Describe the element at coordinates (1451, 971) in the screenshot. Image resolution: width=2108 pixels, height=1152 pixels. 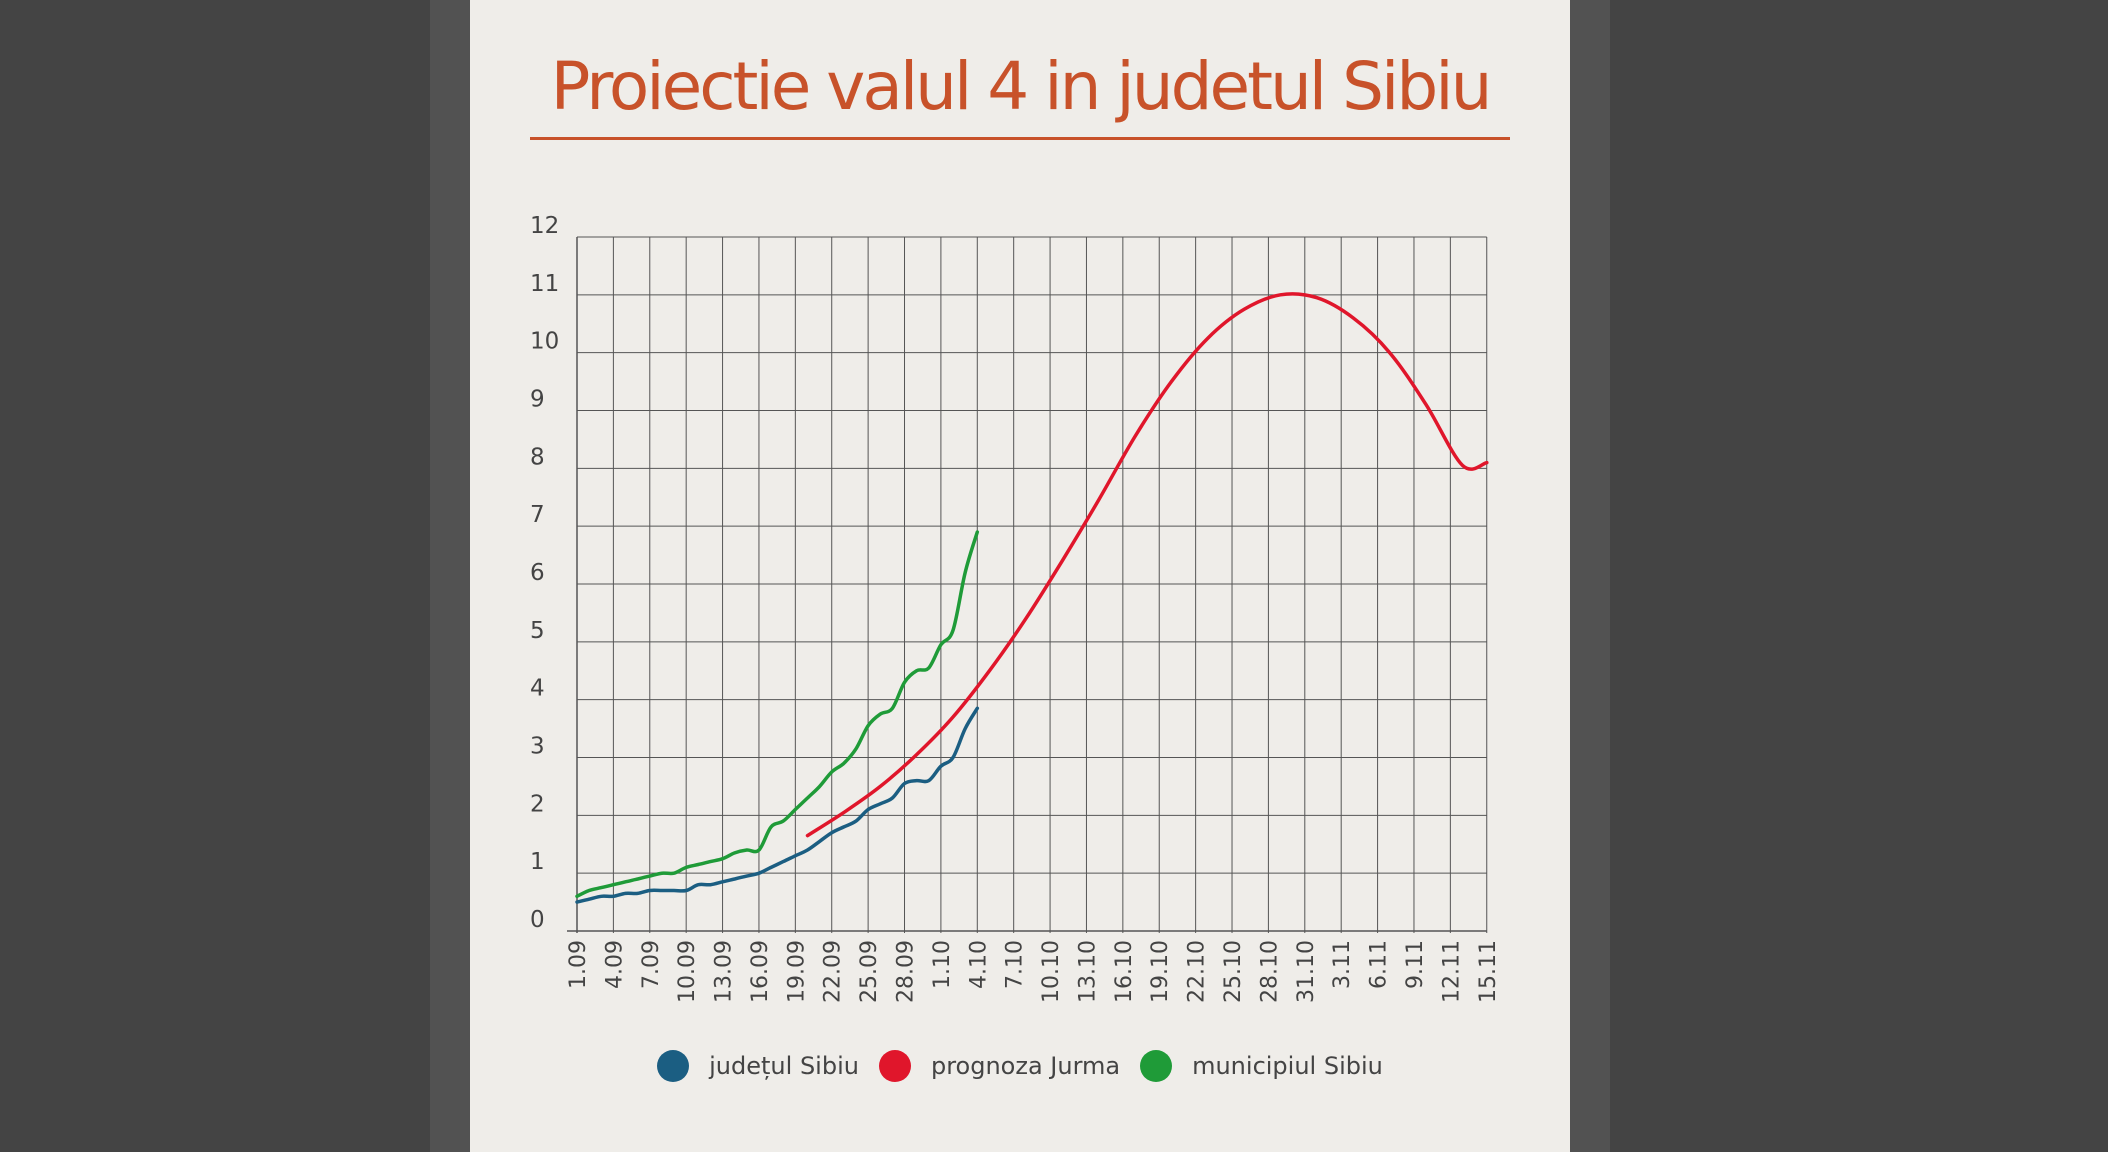
I see `x-tick-label: 12.11` at that location.